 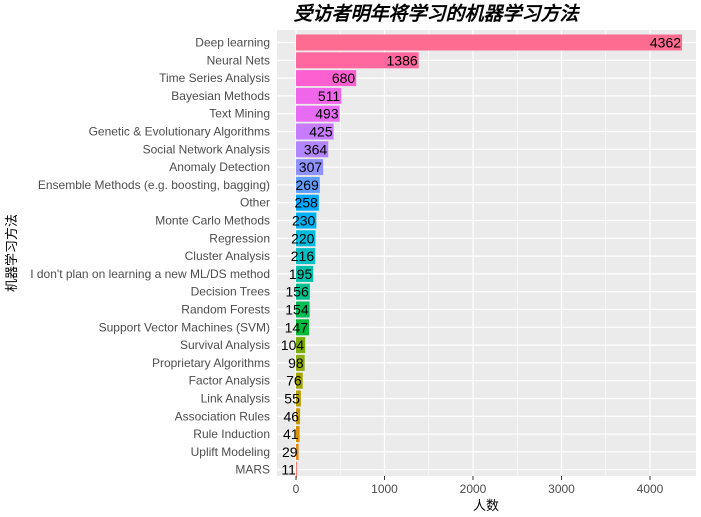 What do you see at coordinates (230, 292) in the screenshot?
I see `category-label: Decision Trees` at bounding box center [230, 292].